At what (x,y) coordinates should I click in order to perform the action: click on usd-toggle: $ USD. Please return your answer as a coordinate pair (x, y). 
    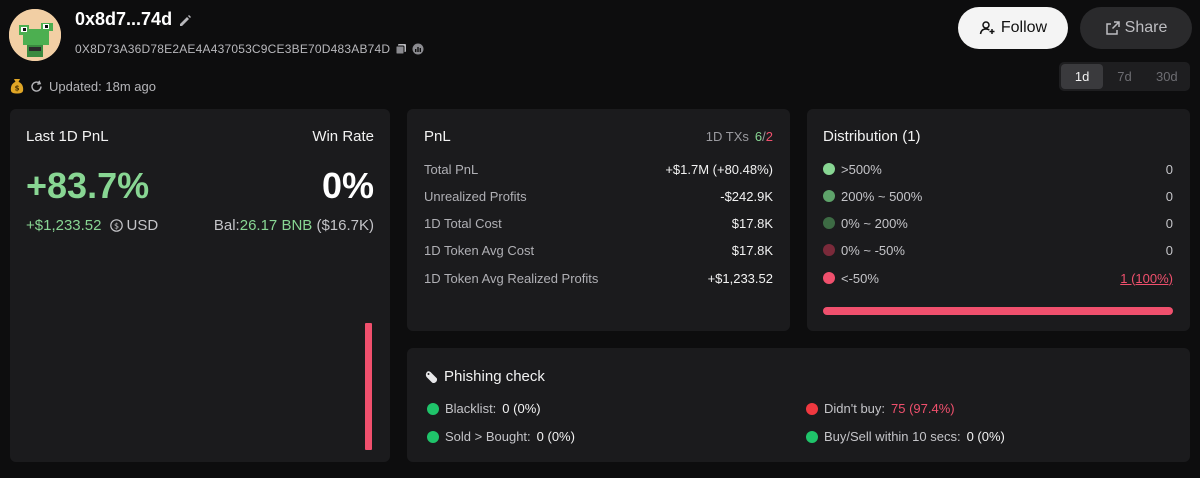
    Looking at the image, I should click on (134, 225).